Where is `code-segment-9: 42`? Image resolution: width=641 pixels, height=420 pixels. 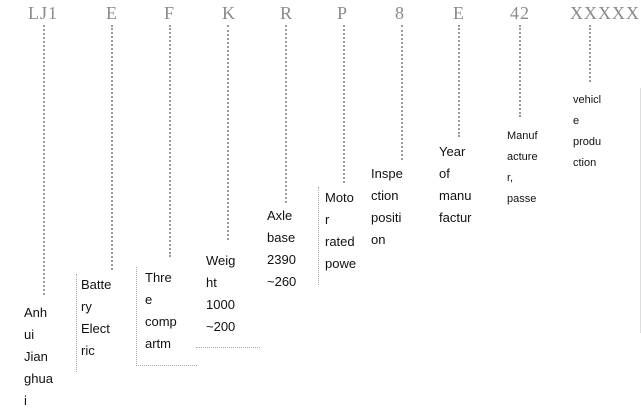
code-segment-9: 42 is located at coordinates (520, 13).